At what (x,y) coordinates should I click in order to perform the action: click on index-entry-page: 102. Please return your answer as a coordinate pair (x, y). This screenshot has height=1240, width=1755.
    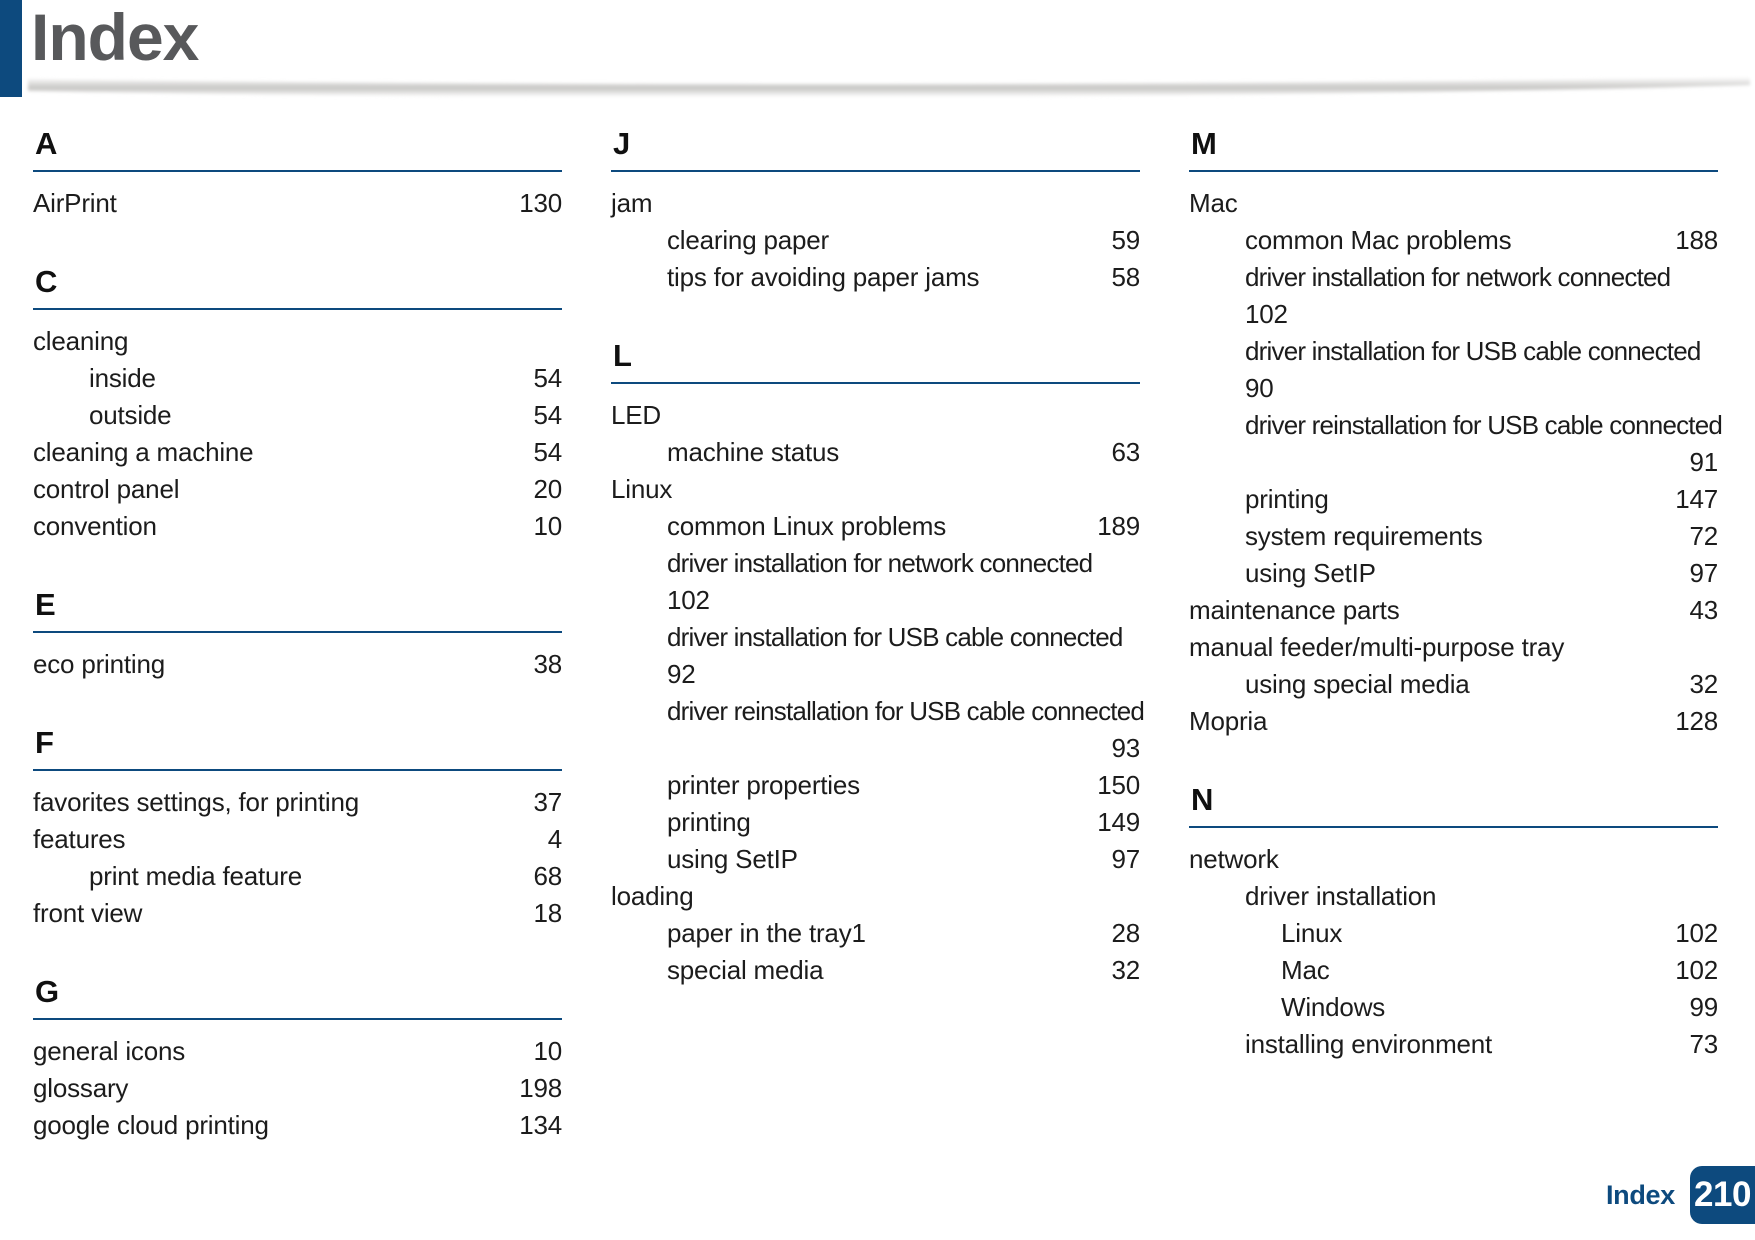
    Looking at the image, I should click on (1696, 933).